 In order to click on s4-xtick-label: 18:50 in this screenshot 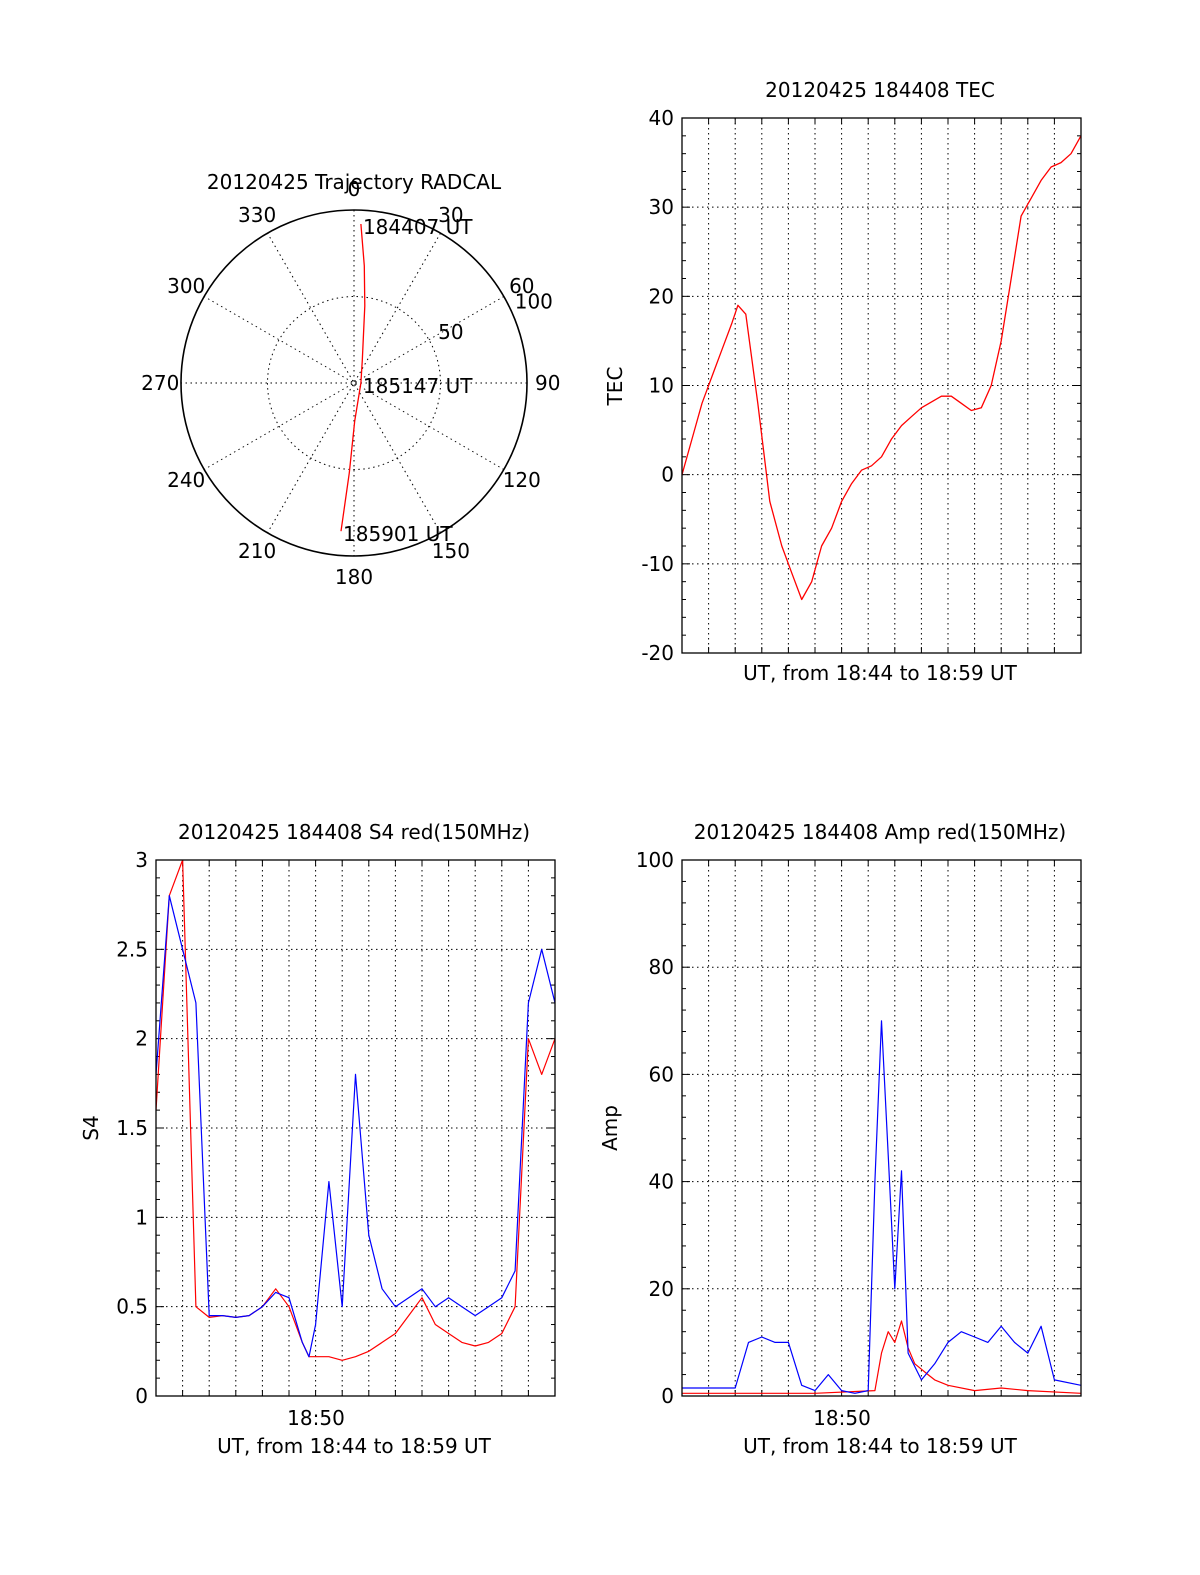, I will do `click(316, 1418)`.